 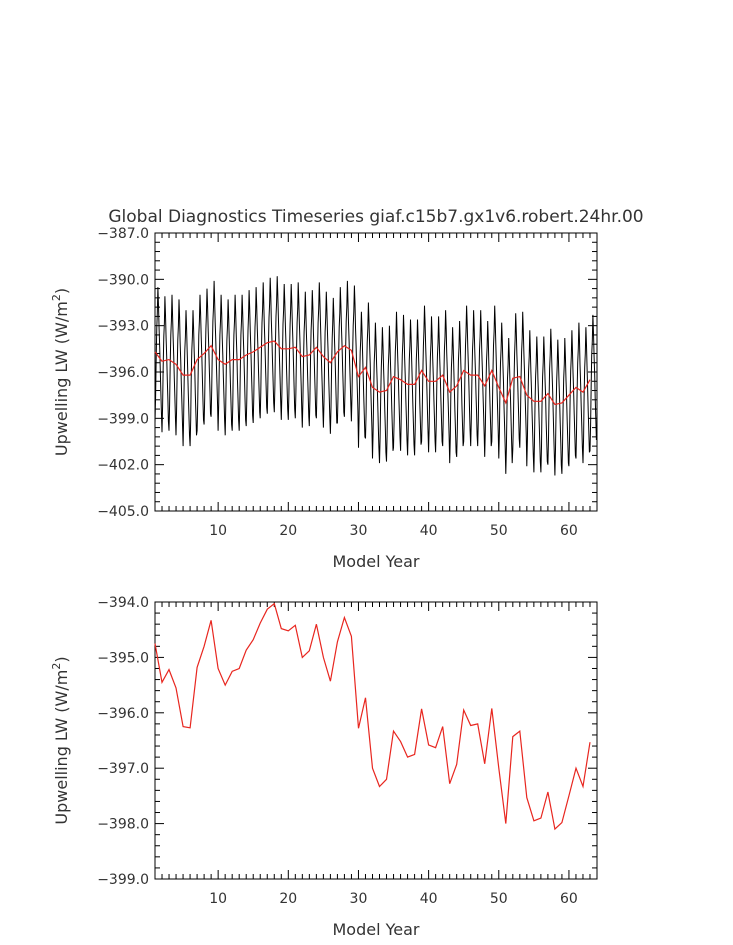 What do you see at coordinates (123, 466) in the screenshot?
I see `y-tick-label: −402.0` at bounding box center [123, 466].